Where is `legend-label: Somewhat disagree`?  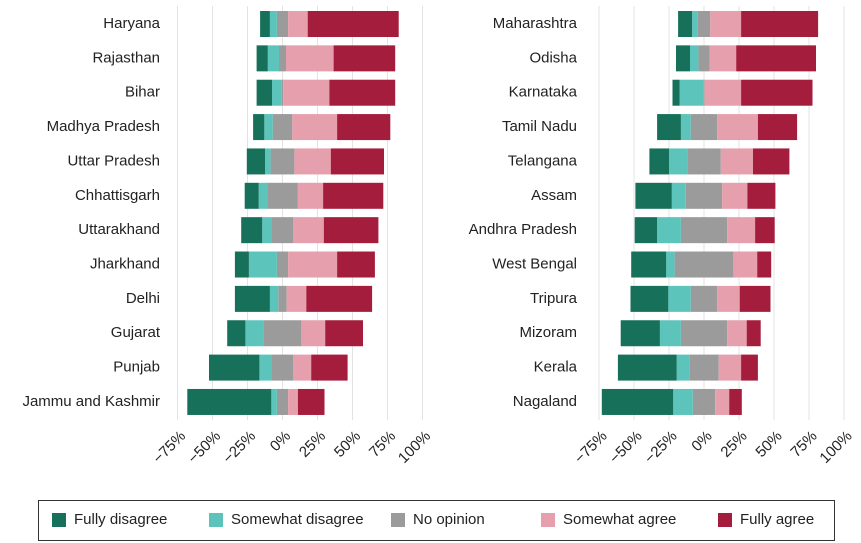 legend-label: Somewhat disagree is located at coordinates (297, 519).